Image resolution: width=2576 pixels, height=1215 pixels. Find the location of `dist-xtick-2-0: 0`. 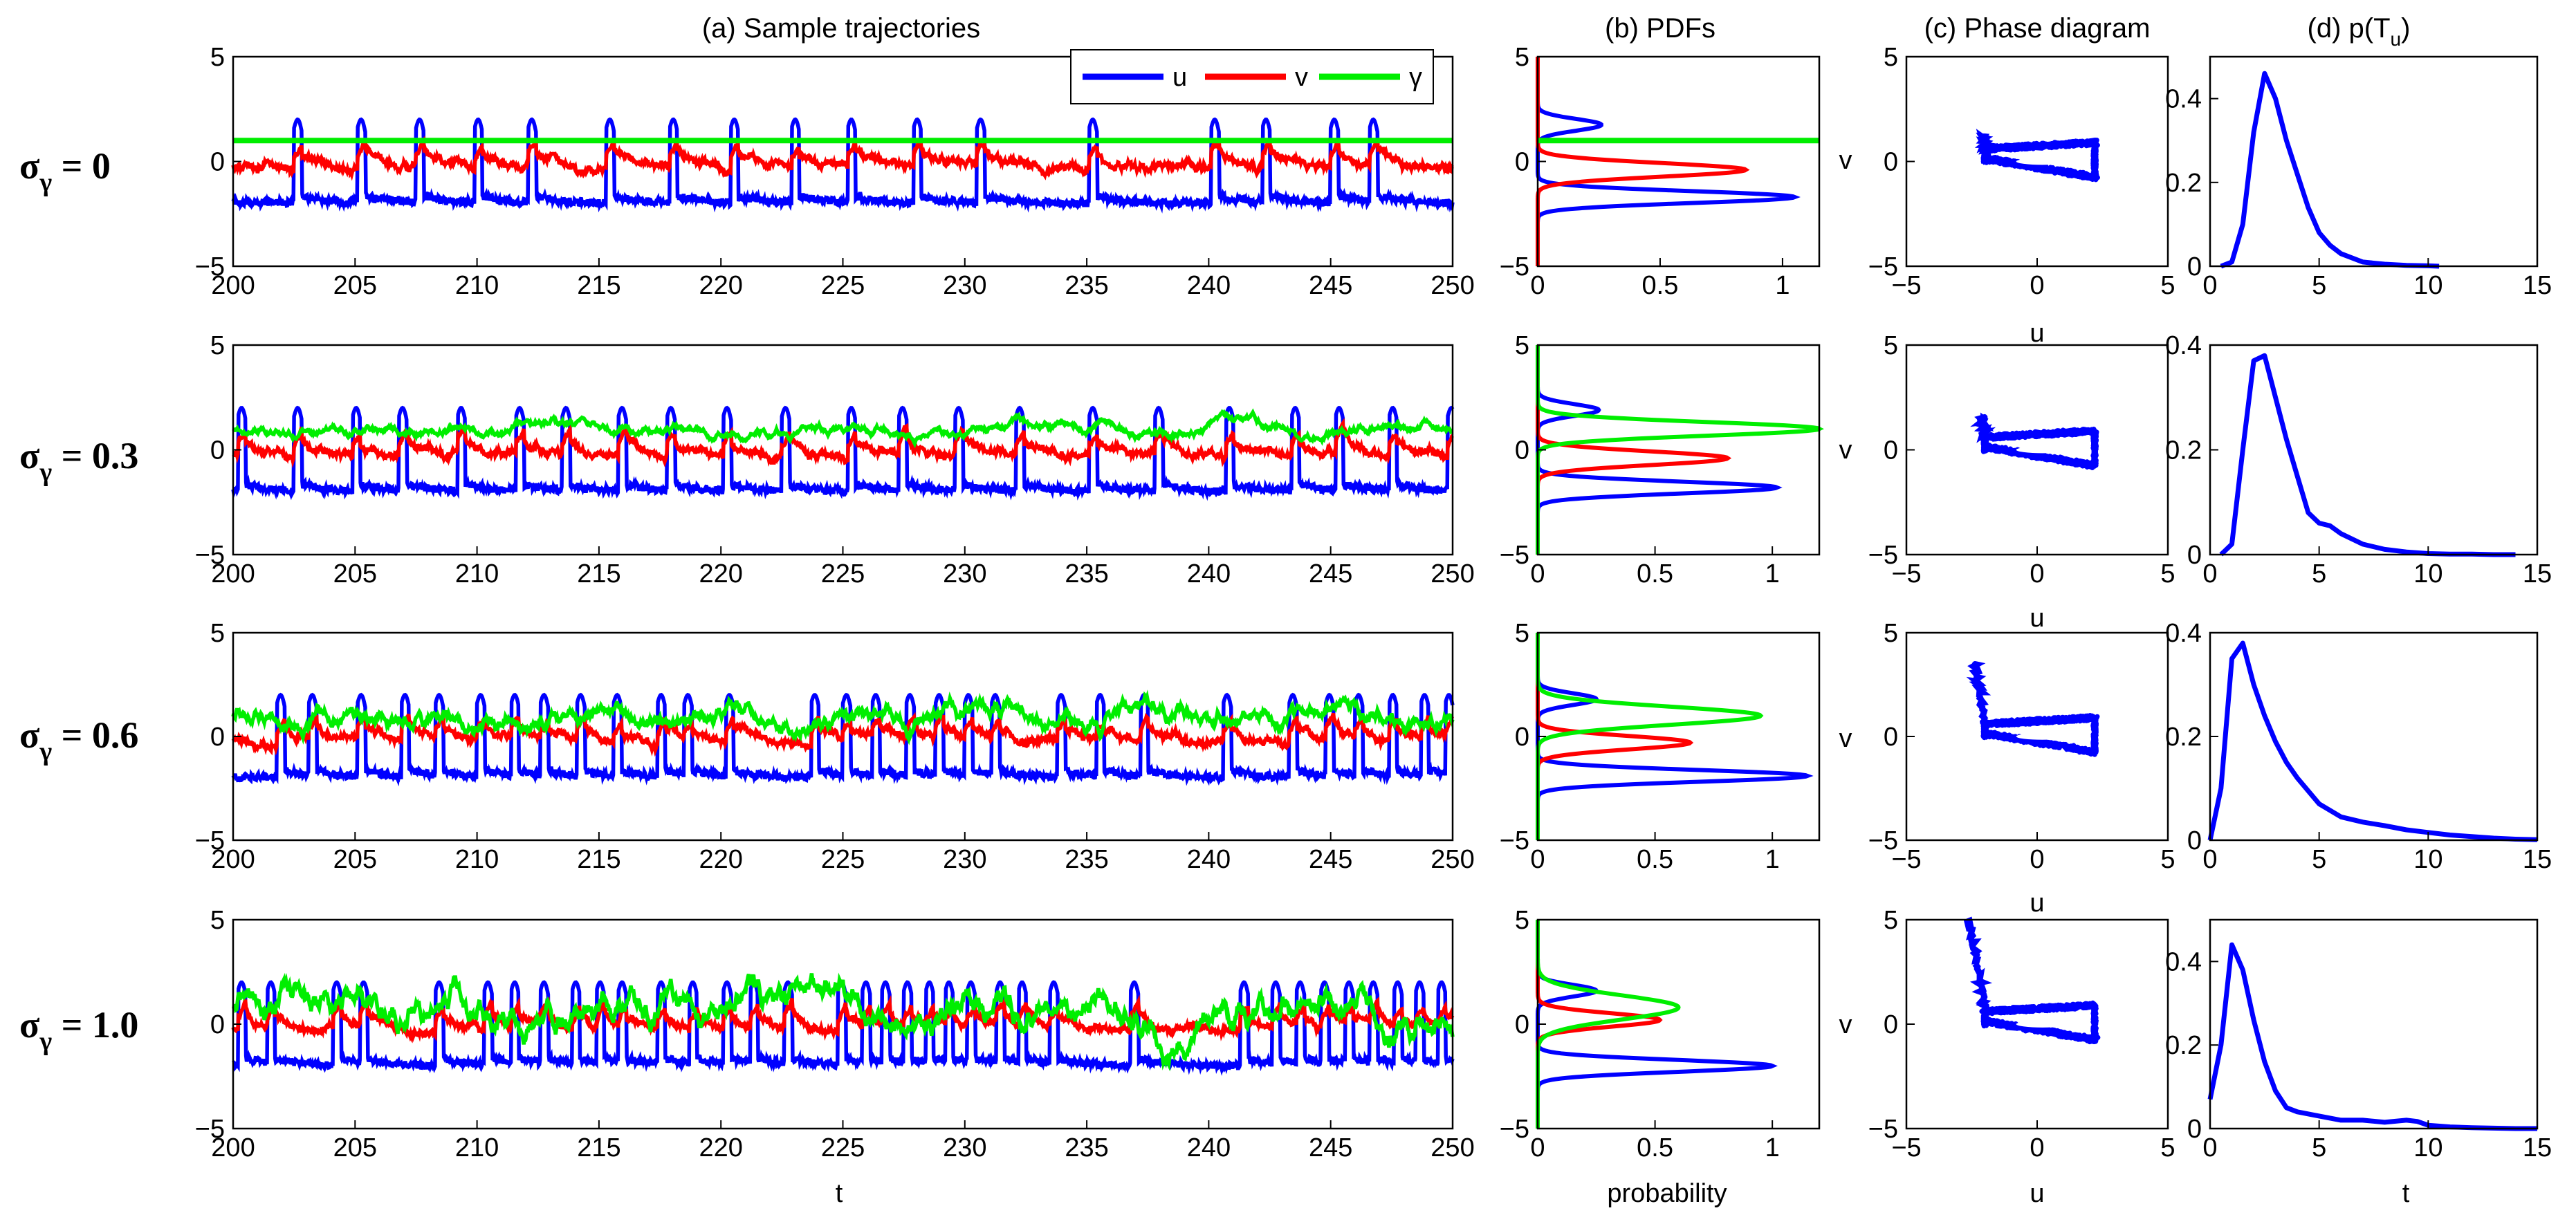

dist-xtick-2-0: 0 is located at coordinates (2209, 860).